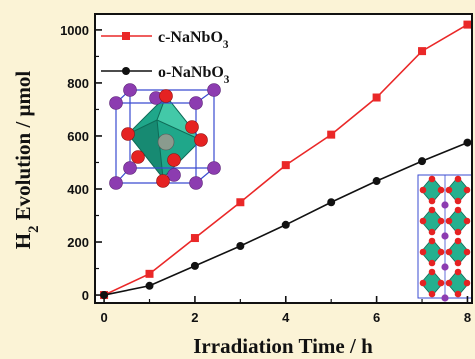  What do you see at coordinates (78, 136) in the screenshot?
I see `y-tick-label: 600` at bounding box center [78, 136].